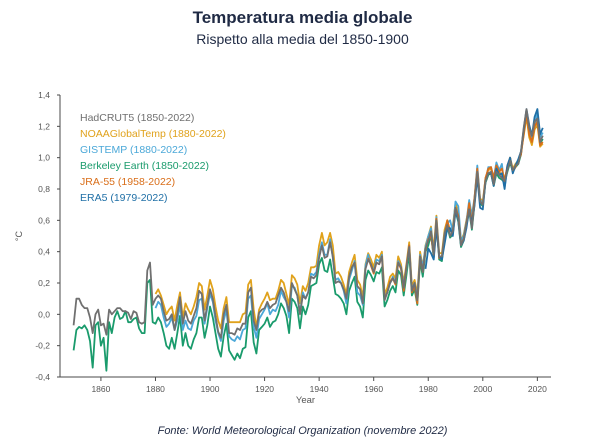 The height and width of the screenshot is (444, 605). Describe the element at coordinates (44, 252) in the screenshot. I see `y-tick-label: 0,4` at that location.